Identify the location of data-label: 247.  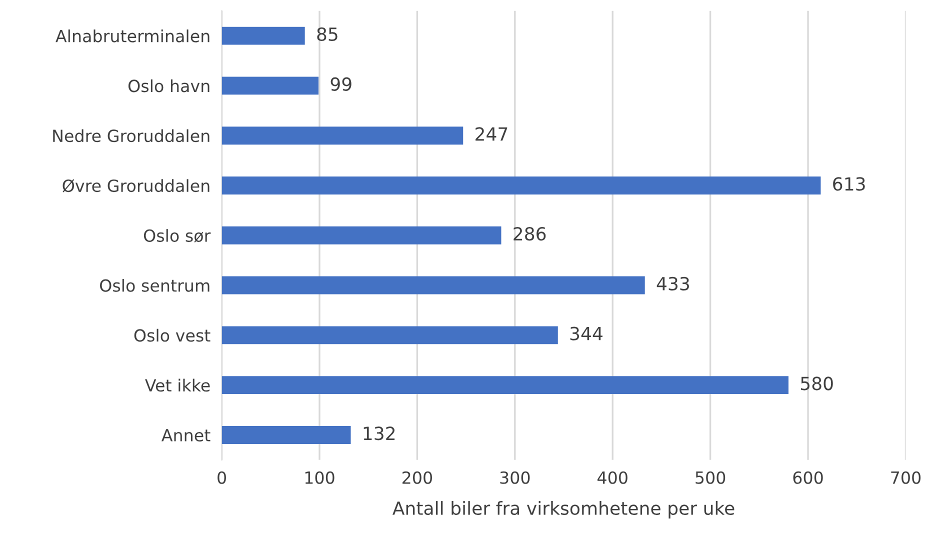
(492, 134).